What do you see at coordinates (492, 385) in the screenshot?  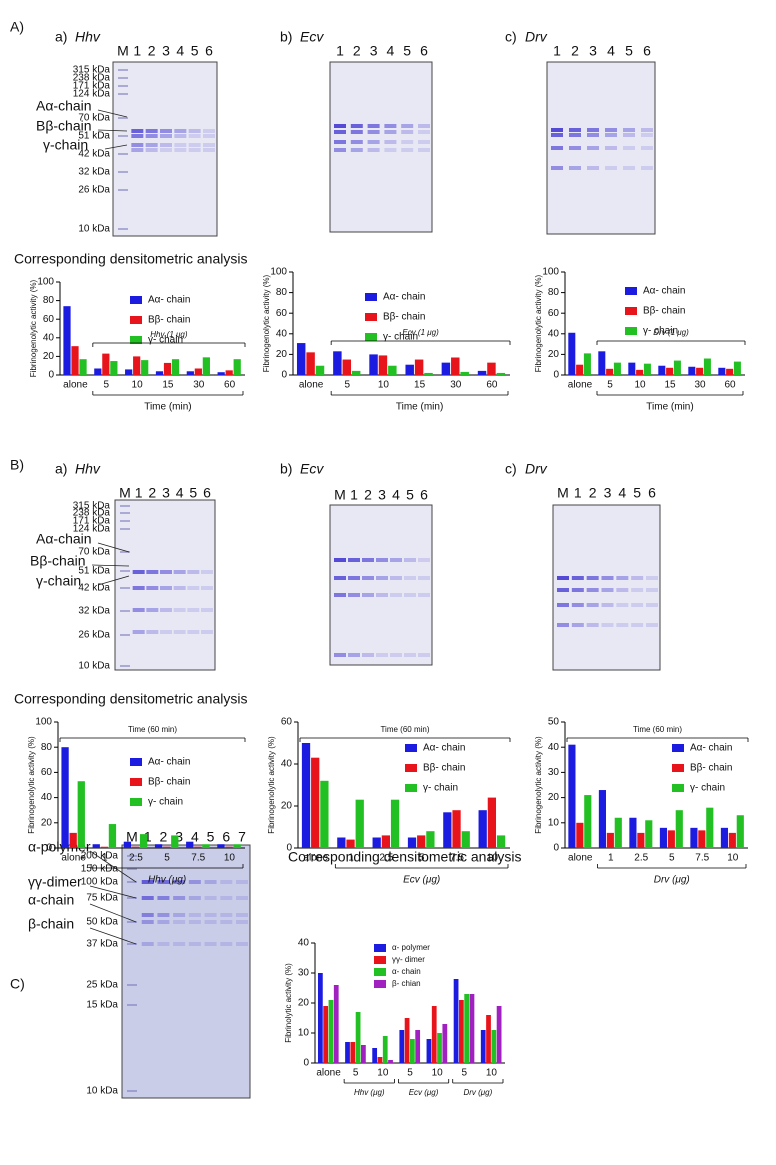 I see `x-tick-label: 60` at bounding box center [492, 385].